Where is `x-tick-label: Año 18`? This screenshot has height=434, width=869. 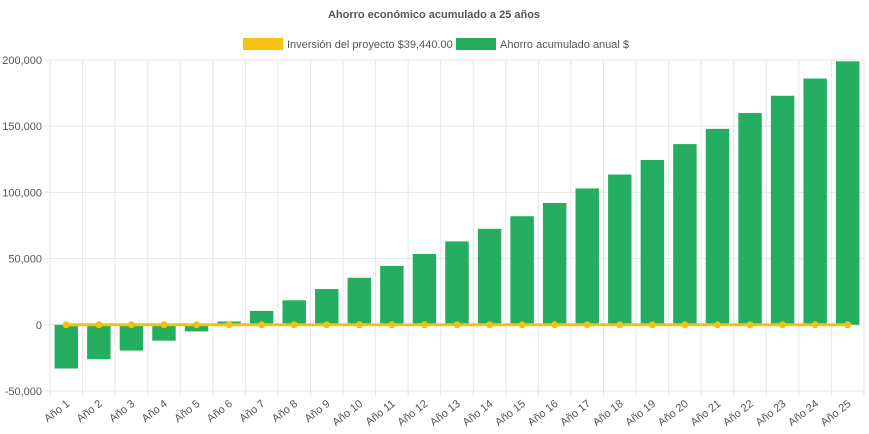
x-tick-label: Año 18 is located at coordinates (608, 413).